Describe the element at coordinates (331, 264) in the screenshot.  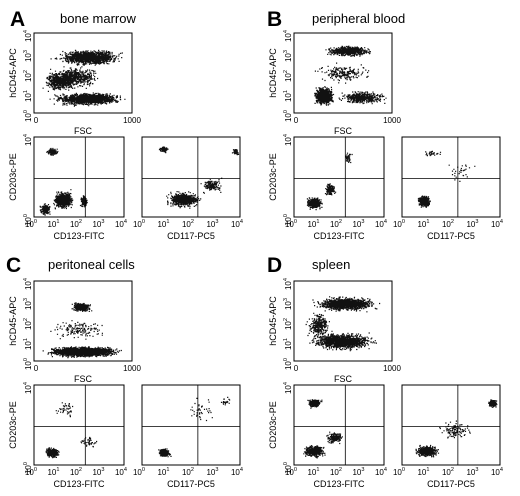
I see `panel-title: spleen` at that location.